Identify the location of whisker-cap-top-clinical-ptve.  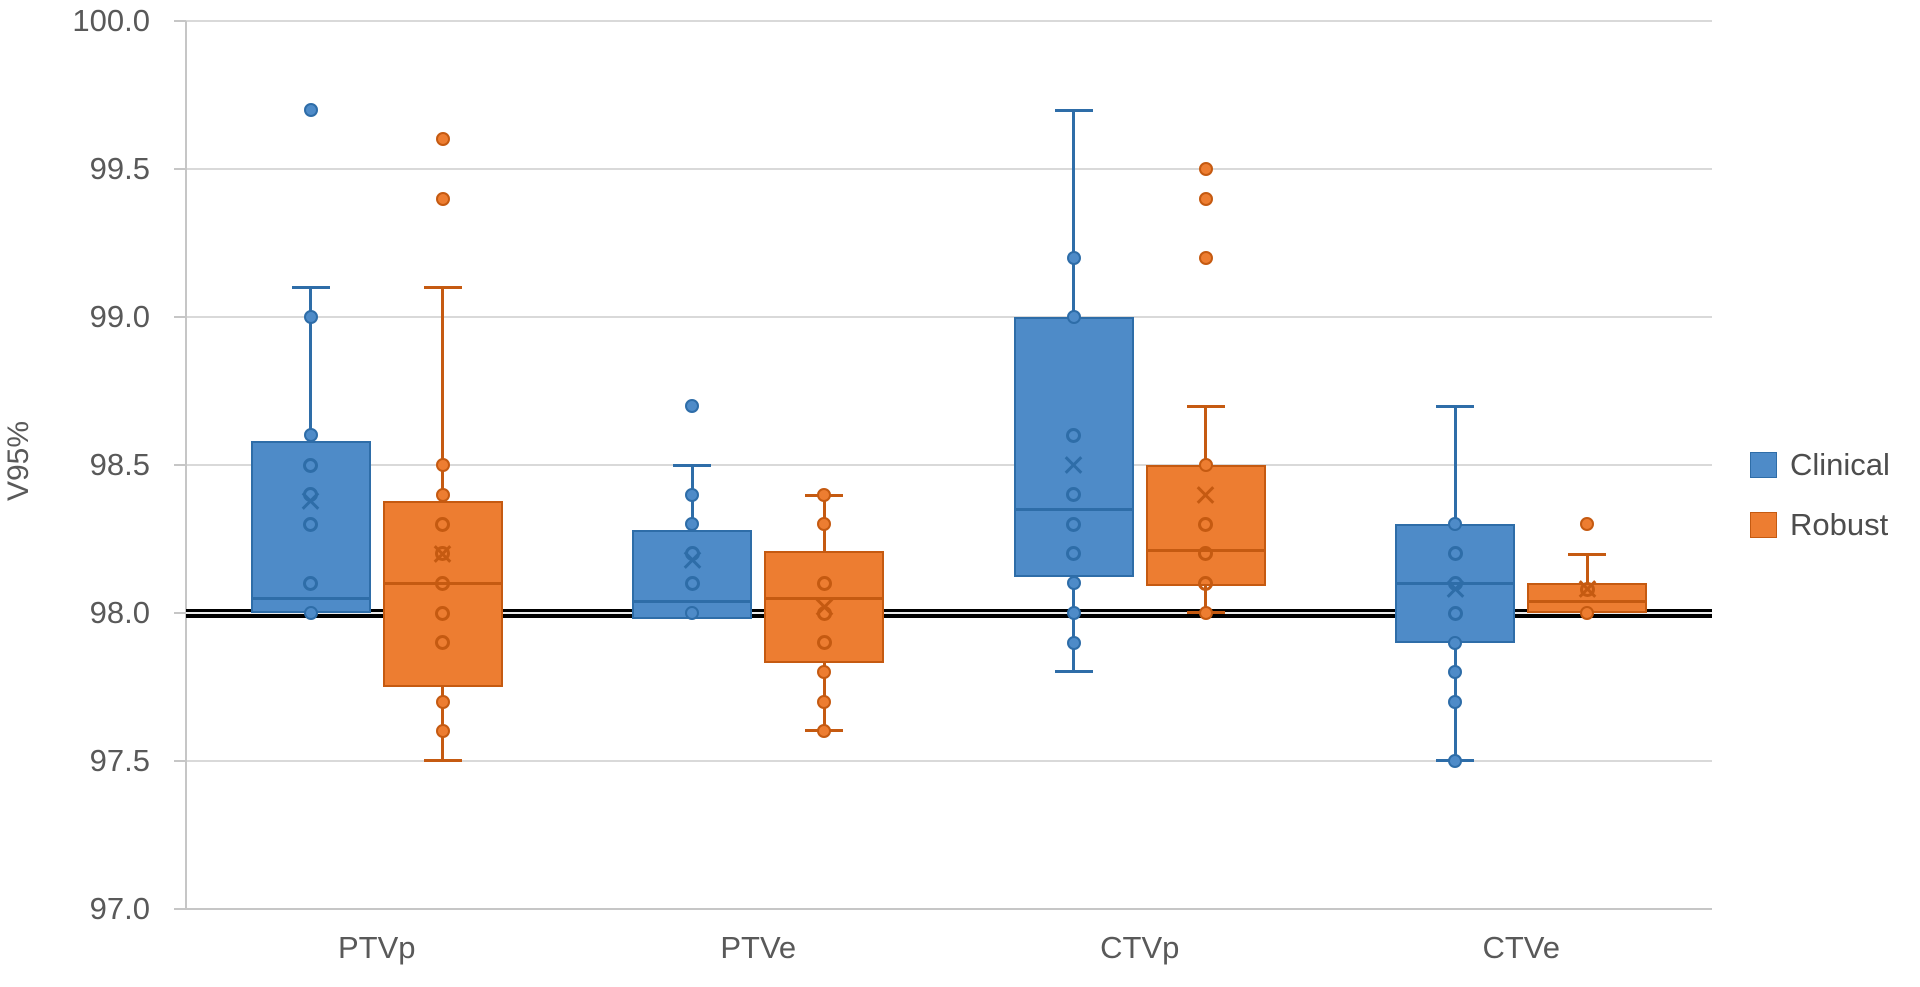
(692, 465).